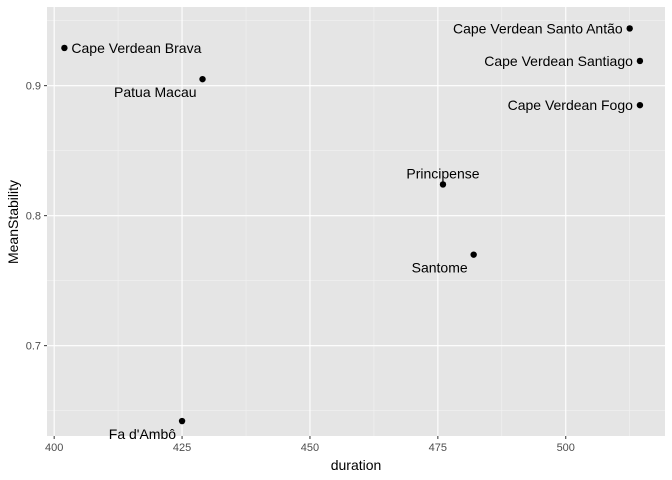 This screenshot has width=672, height=480. What do you see at coordinates (142, 434) in the screenshot?
I see `point-label: Fa d'Ambô` at bounding box center [142, 434].